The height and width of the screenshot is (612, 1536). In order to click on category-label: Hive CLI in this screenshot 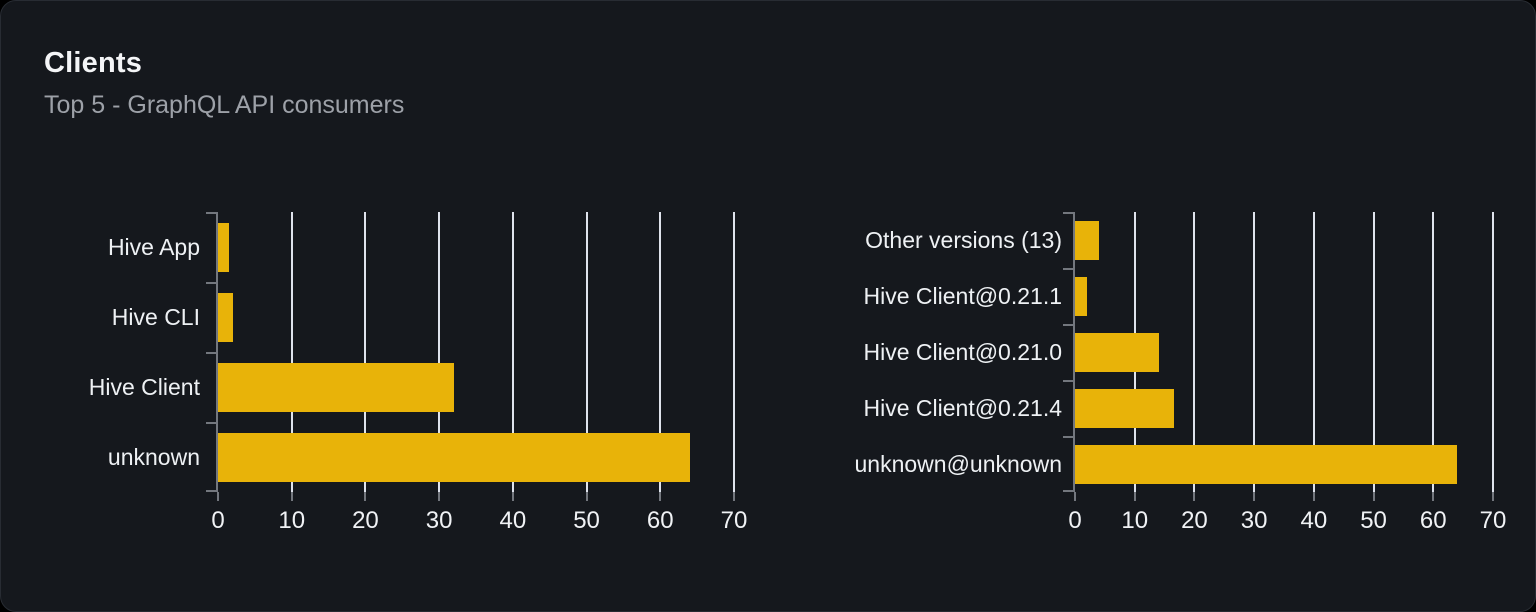, I will do `click(155, 316)`.